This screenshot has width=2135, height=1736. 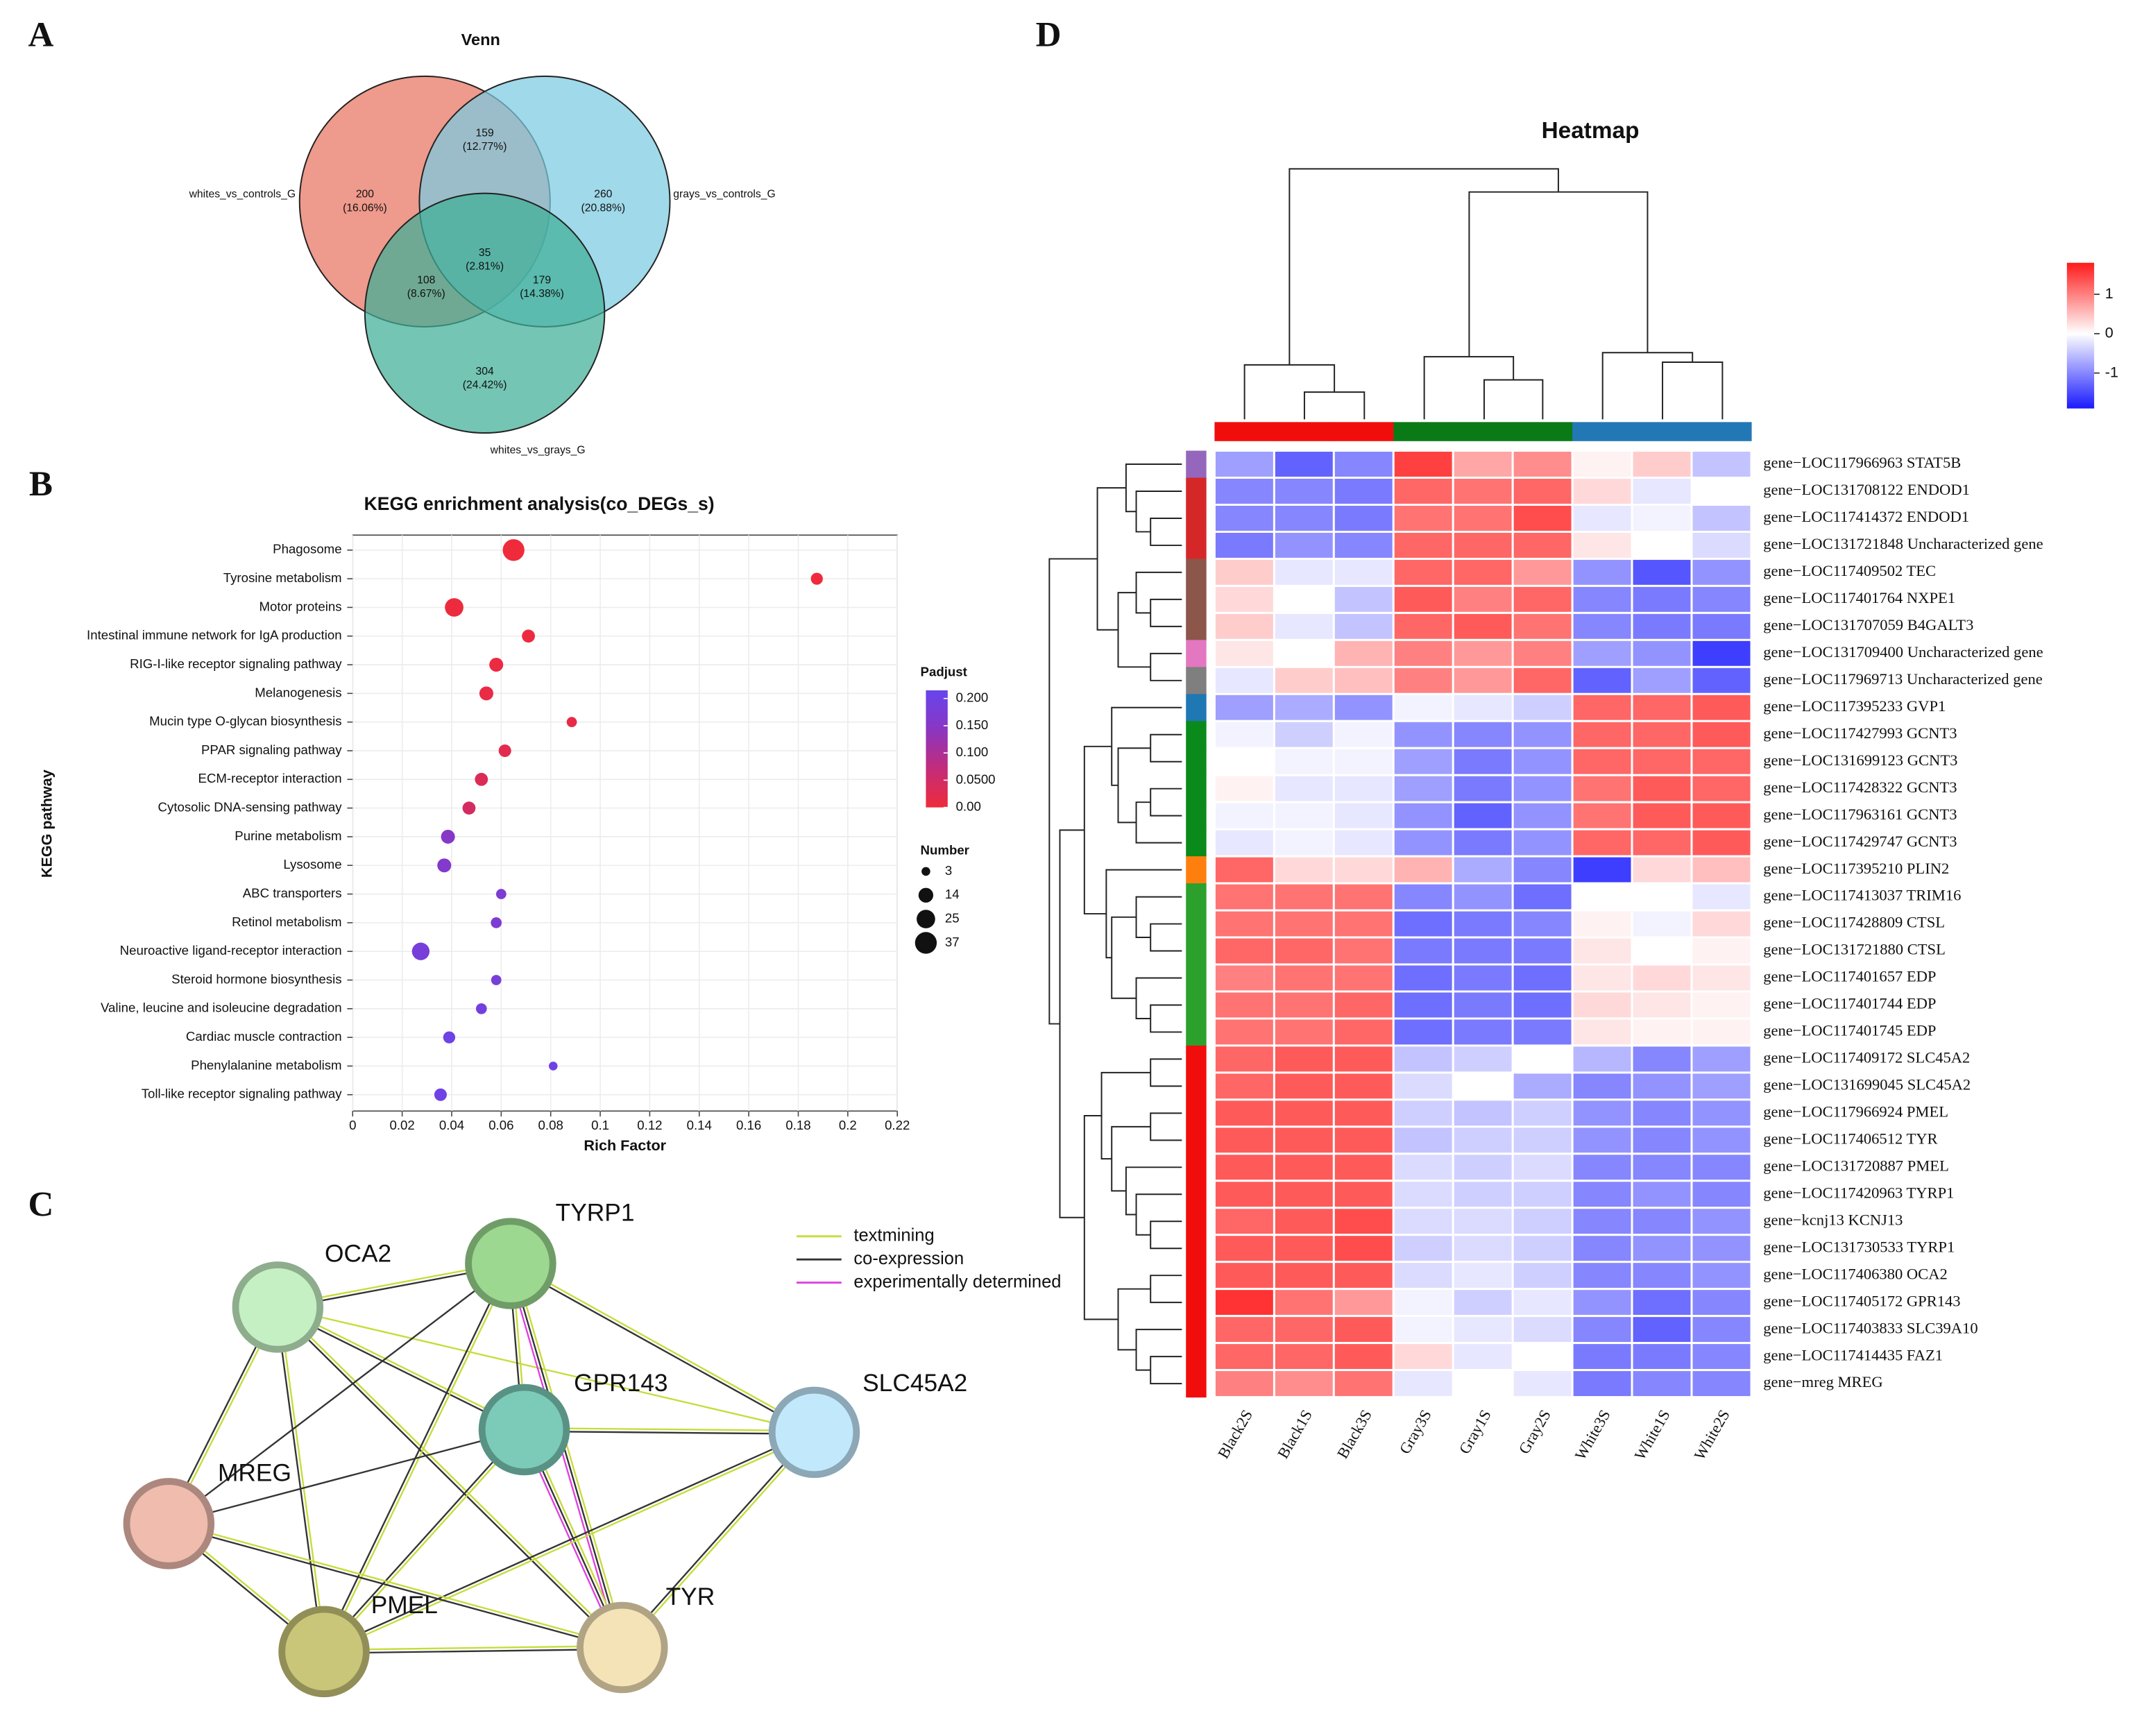 I want to click on column-label: White2S, so click(x=1712, y=1435).